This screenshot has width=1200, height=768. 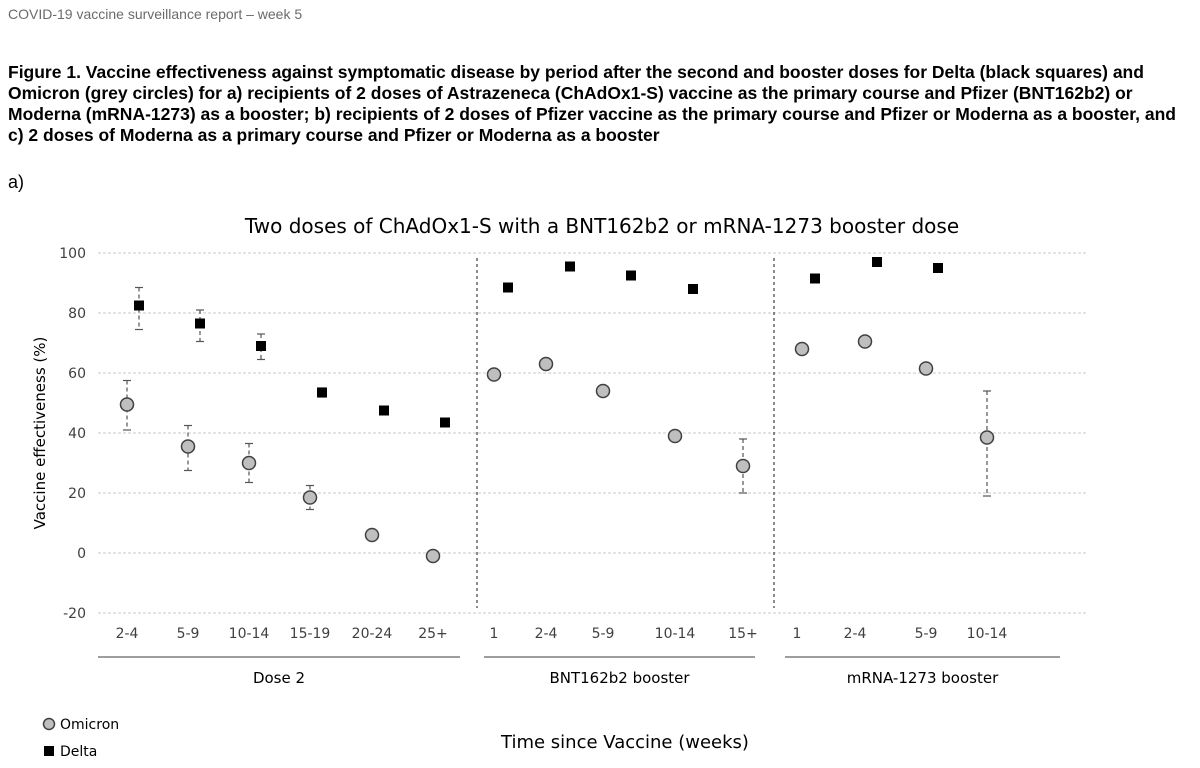 I want to click on legend-omicron-label: Omicron, so click(x=89, y=725).